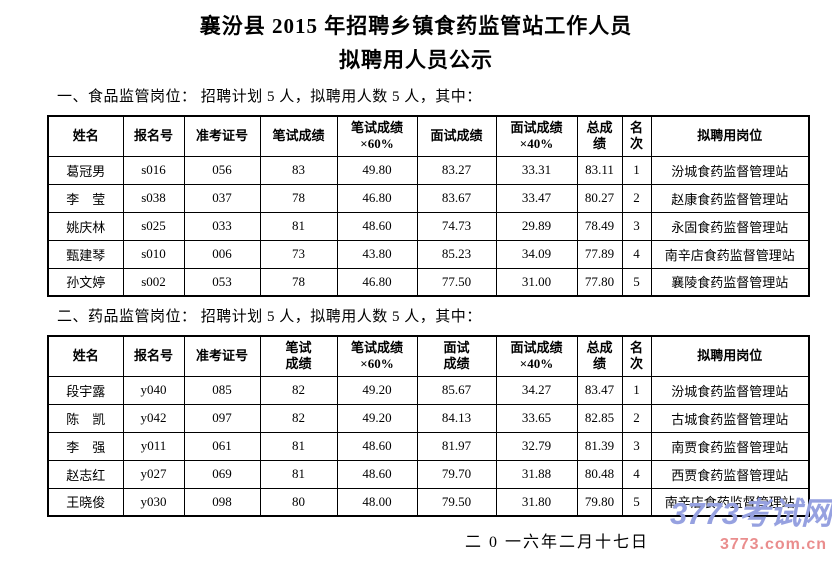 Image resolution: width=832 pixels, height=571 pixels. I want to click on table-cell: 79.50, so click(456, 502).